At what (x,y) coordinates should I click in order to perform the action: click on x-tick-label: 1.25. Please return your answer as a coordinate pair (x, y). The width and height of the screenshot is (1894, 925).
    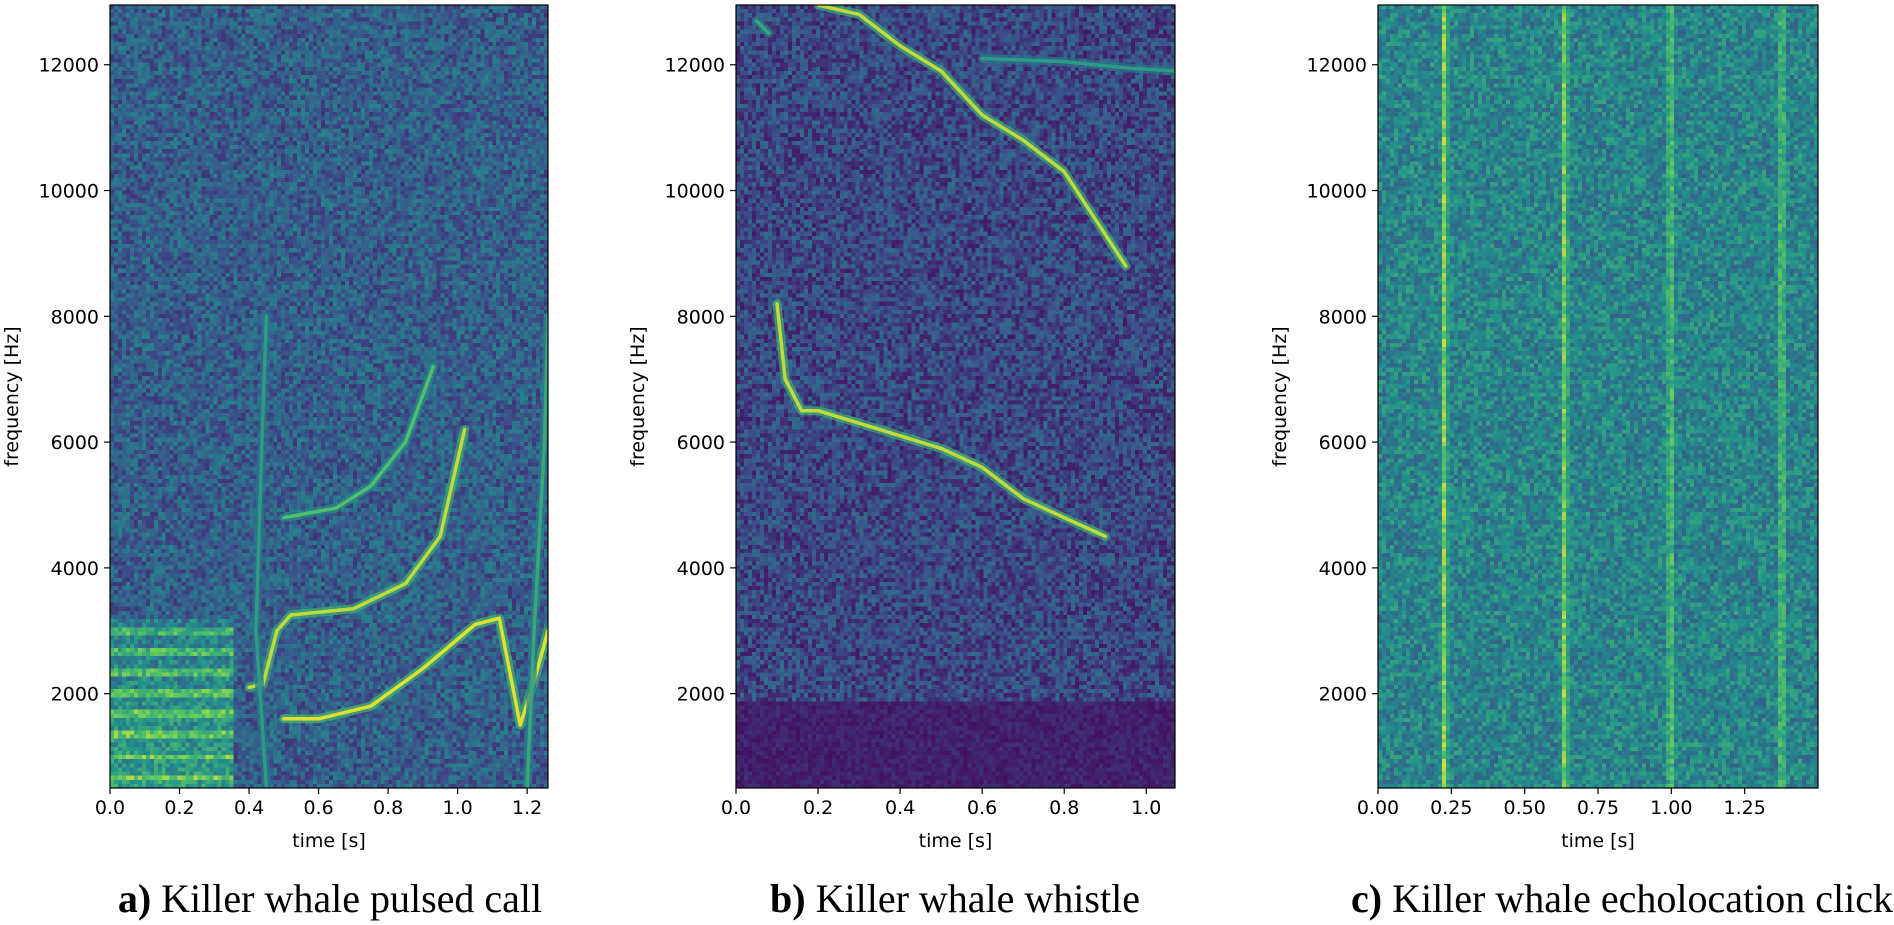
    Looking at the image, I should click on (1745, 808).